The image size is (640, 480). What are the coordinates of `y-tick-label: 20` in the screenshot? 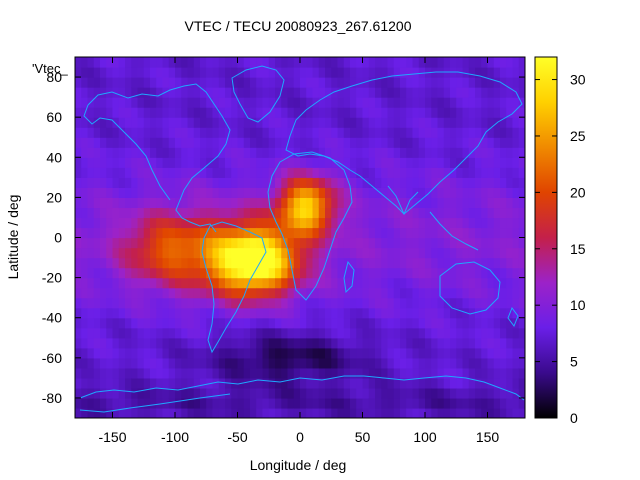 It's located at (54, 197).